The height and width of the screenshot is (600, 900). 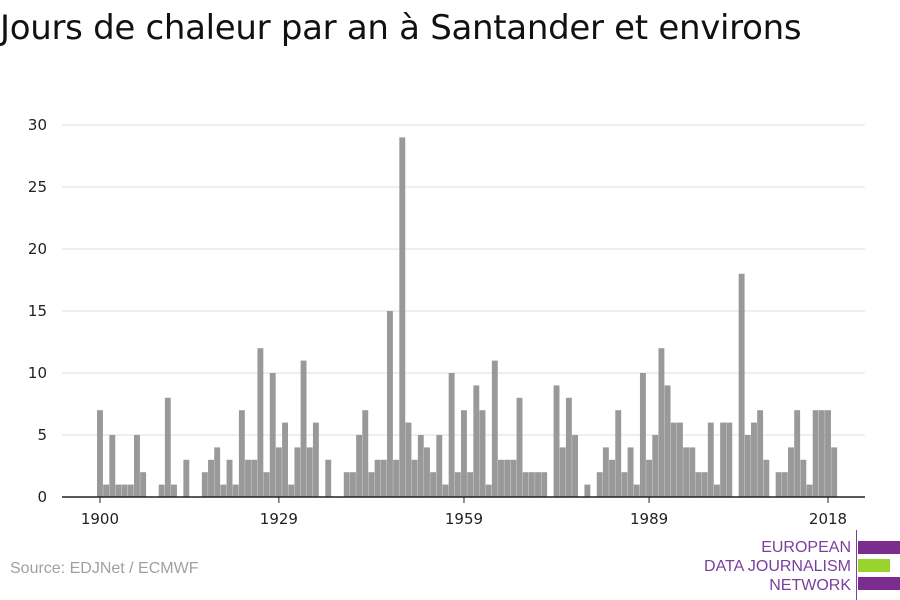 I want to click on x-tick-label: 1989, so click(x=649, y=519).